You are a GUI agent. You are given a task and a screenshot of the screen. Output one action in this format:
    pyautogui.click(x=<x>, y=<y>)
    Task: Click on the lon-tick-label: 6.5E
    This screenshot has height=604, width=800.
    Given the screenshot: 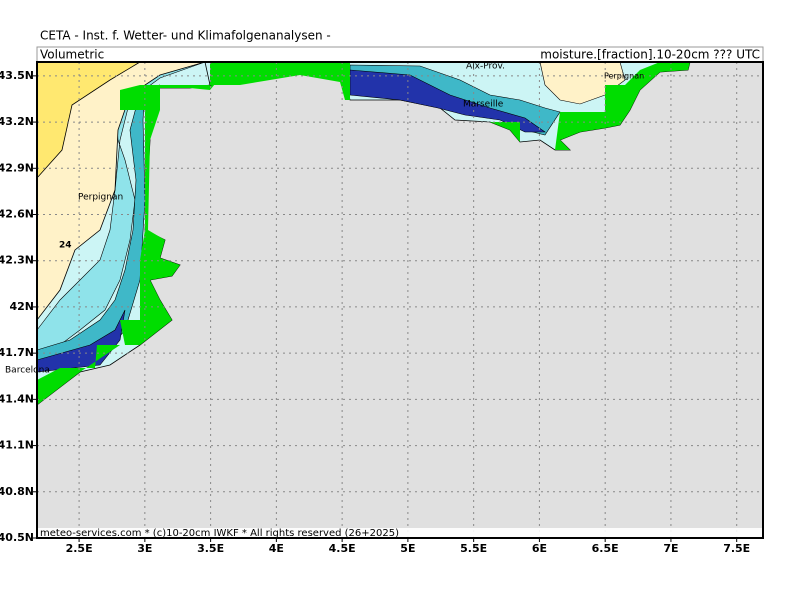 What is the action you would take?
    pyautogui.click(x=605, y=548)
    